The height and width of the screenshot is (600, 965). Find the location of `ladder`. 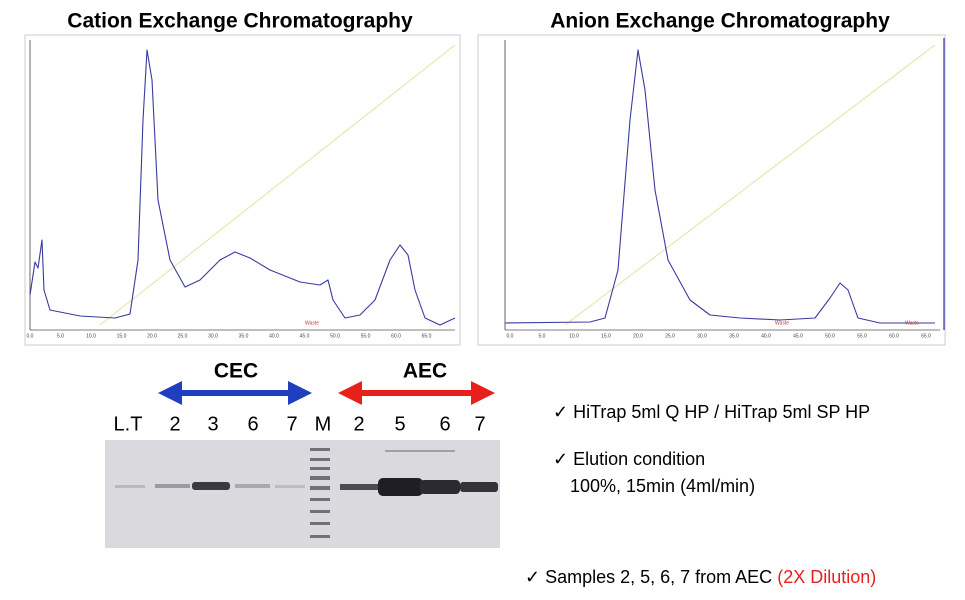

ladder is located at coordinates (320, 493).